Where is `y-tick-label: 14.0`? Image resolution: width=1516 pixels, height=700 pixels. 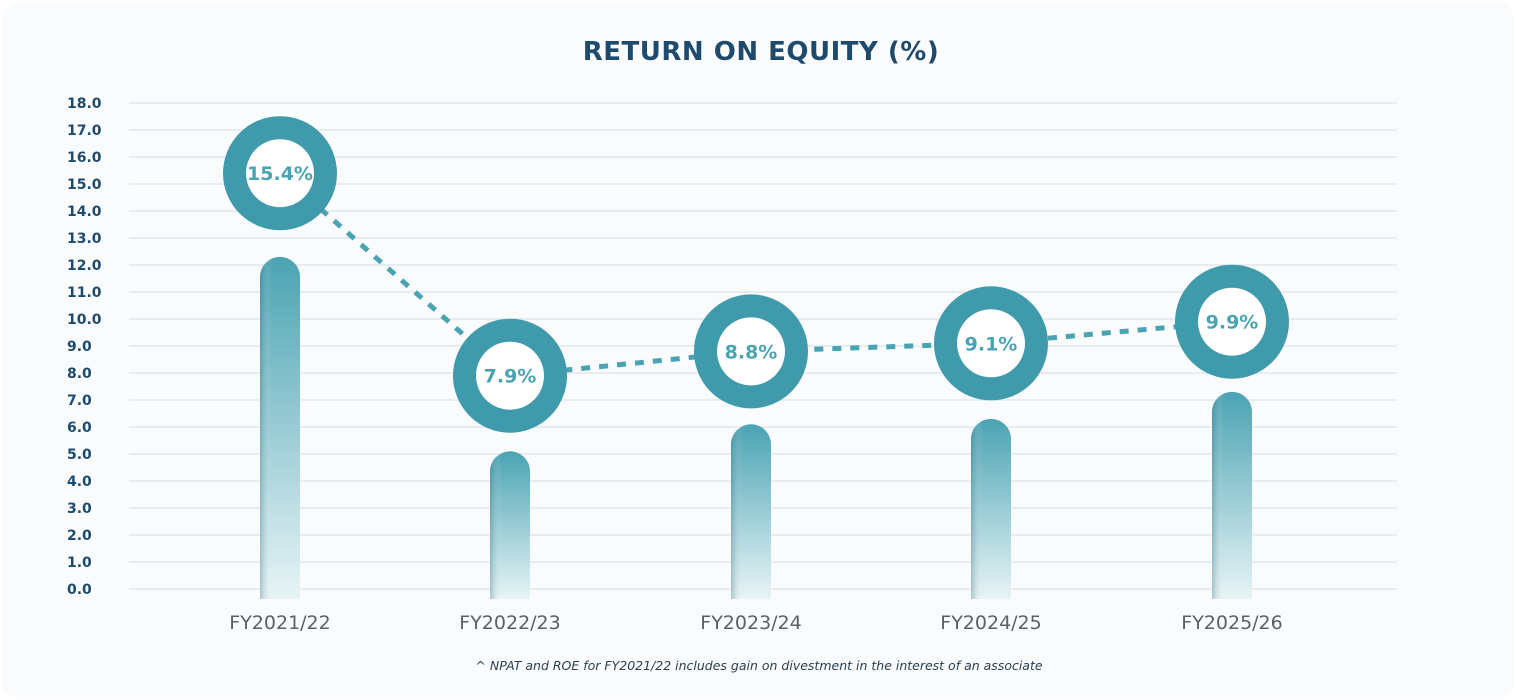
y-tick-label: 14.0 is located at coordinates (84, 212).